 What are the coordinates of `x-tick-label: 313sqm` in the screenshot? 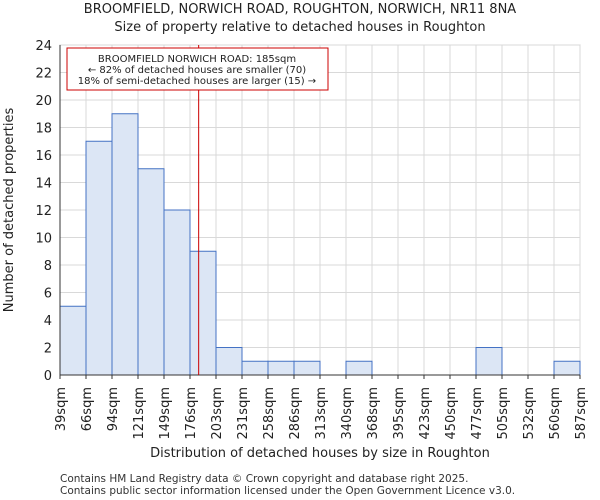 It's located at (321, 413).